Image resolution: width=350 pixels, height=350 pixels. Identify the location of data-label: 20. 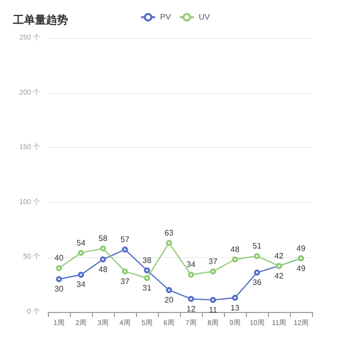
(169, 300).